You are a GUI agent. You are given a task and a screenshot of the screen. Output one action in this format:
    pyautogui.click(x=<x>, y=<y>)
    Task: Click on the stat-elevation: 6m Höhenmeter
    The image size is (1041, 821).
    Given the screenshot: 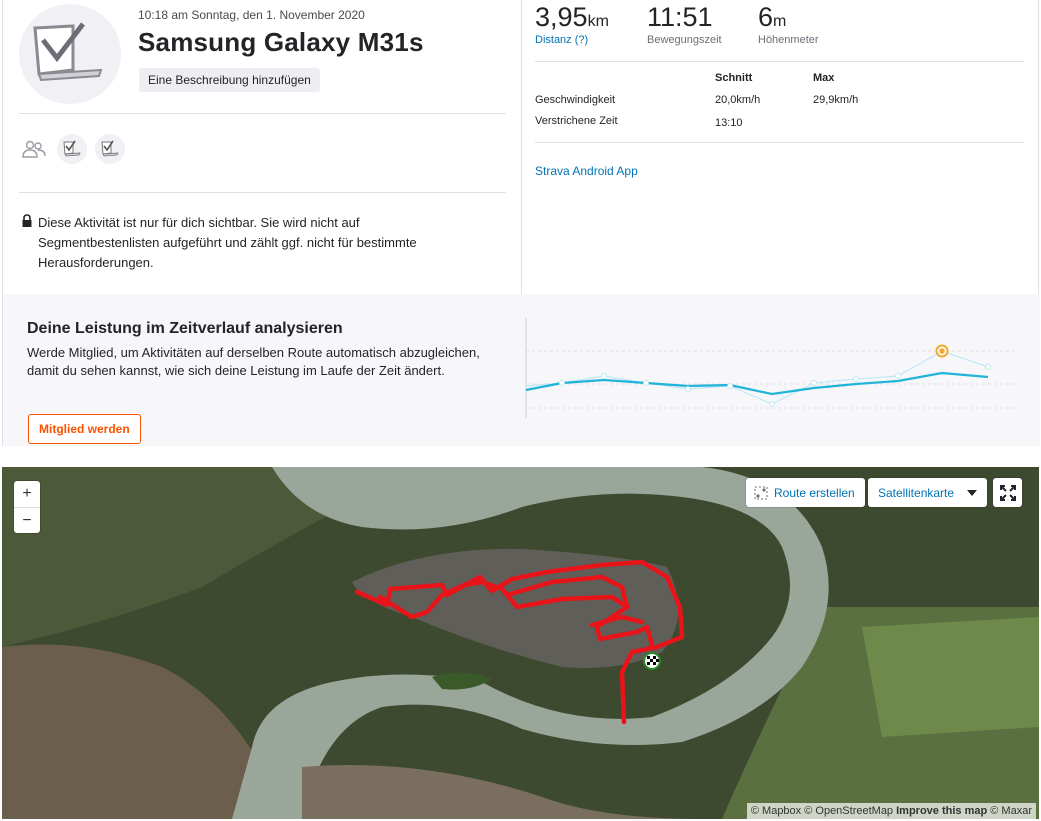 What is the action you would take?
    pyautogui.click(x=788, y=24)
    